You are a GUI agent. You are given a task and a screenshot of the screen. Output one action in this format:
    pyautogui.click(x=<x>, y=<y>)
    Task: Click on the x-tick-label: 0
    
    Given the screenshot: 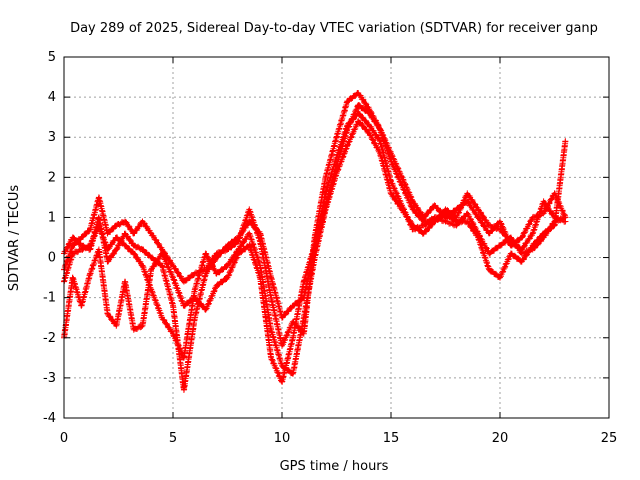 What is the action you would take?
    pyautogui.click(x=64, y=438)
    